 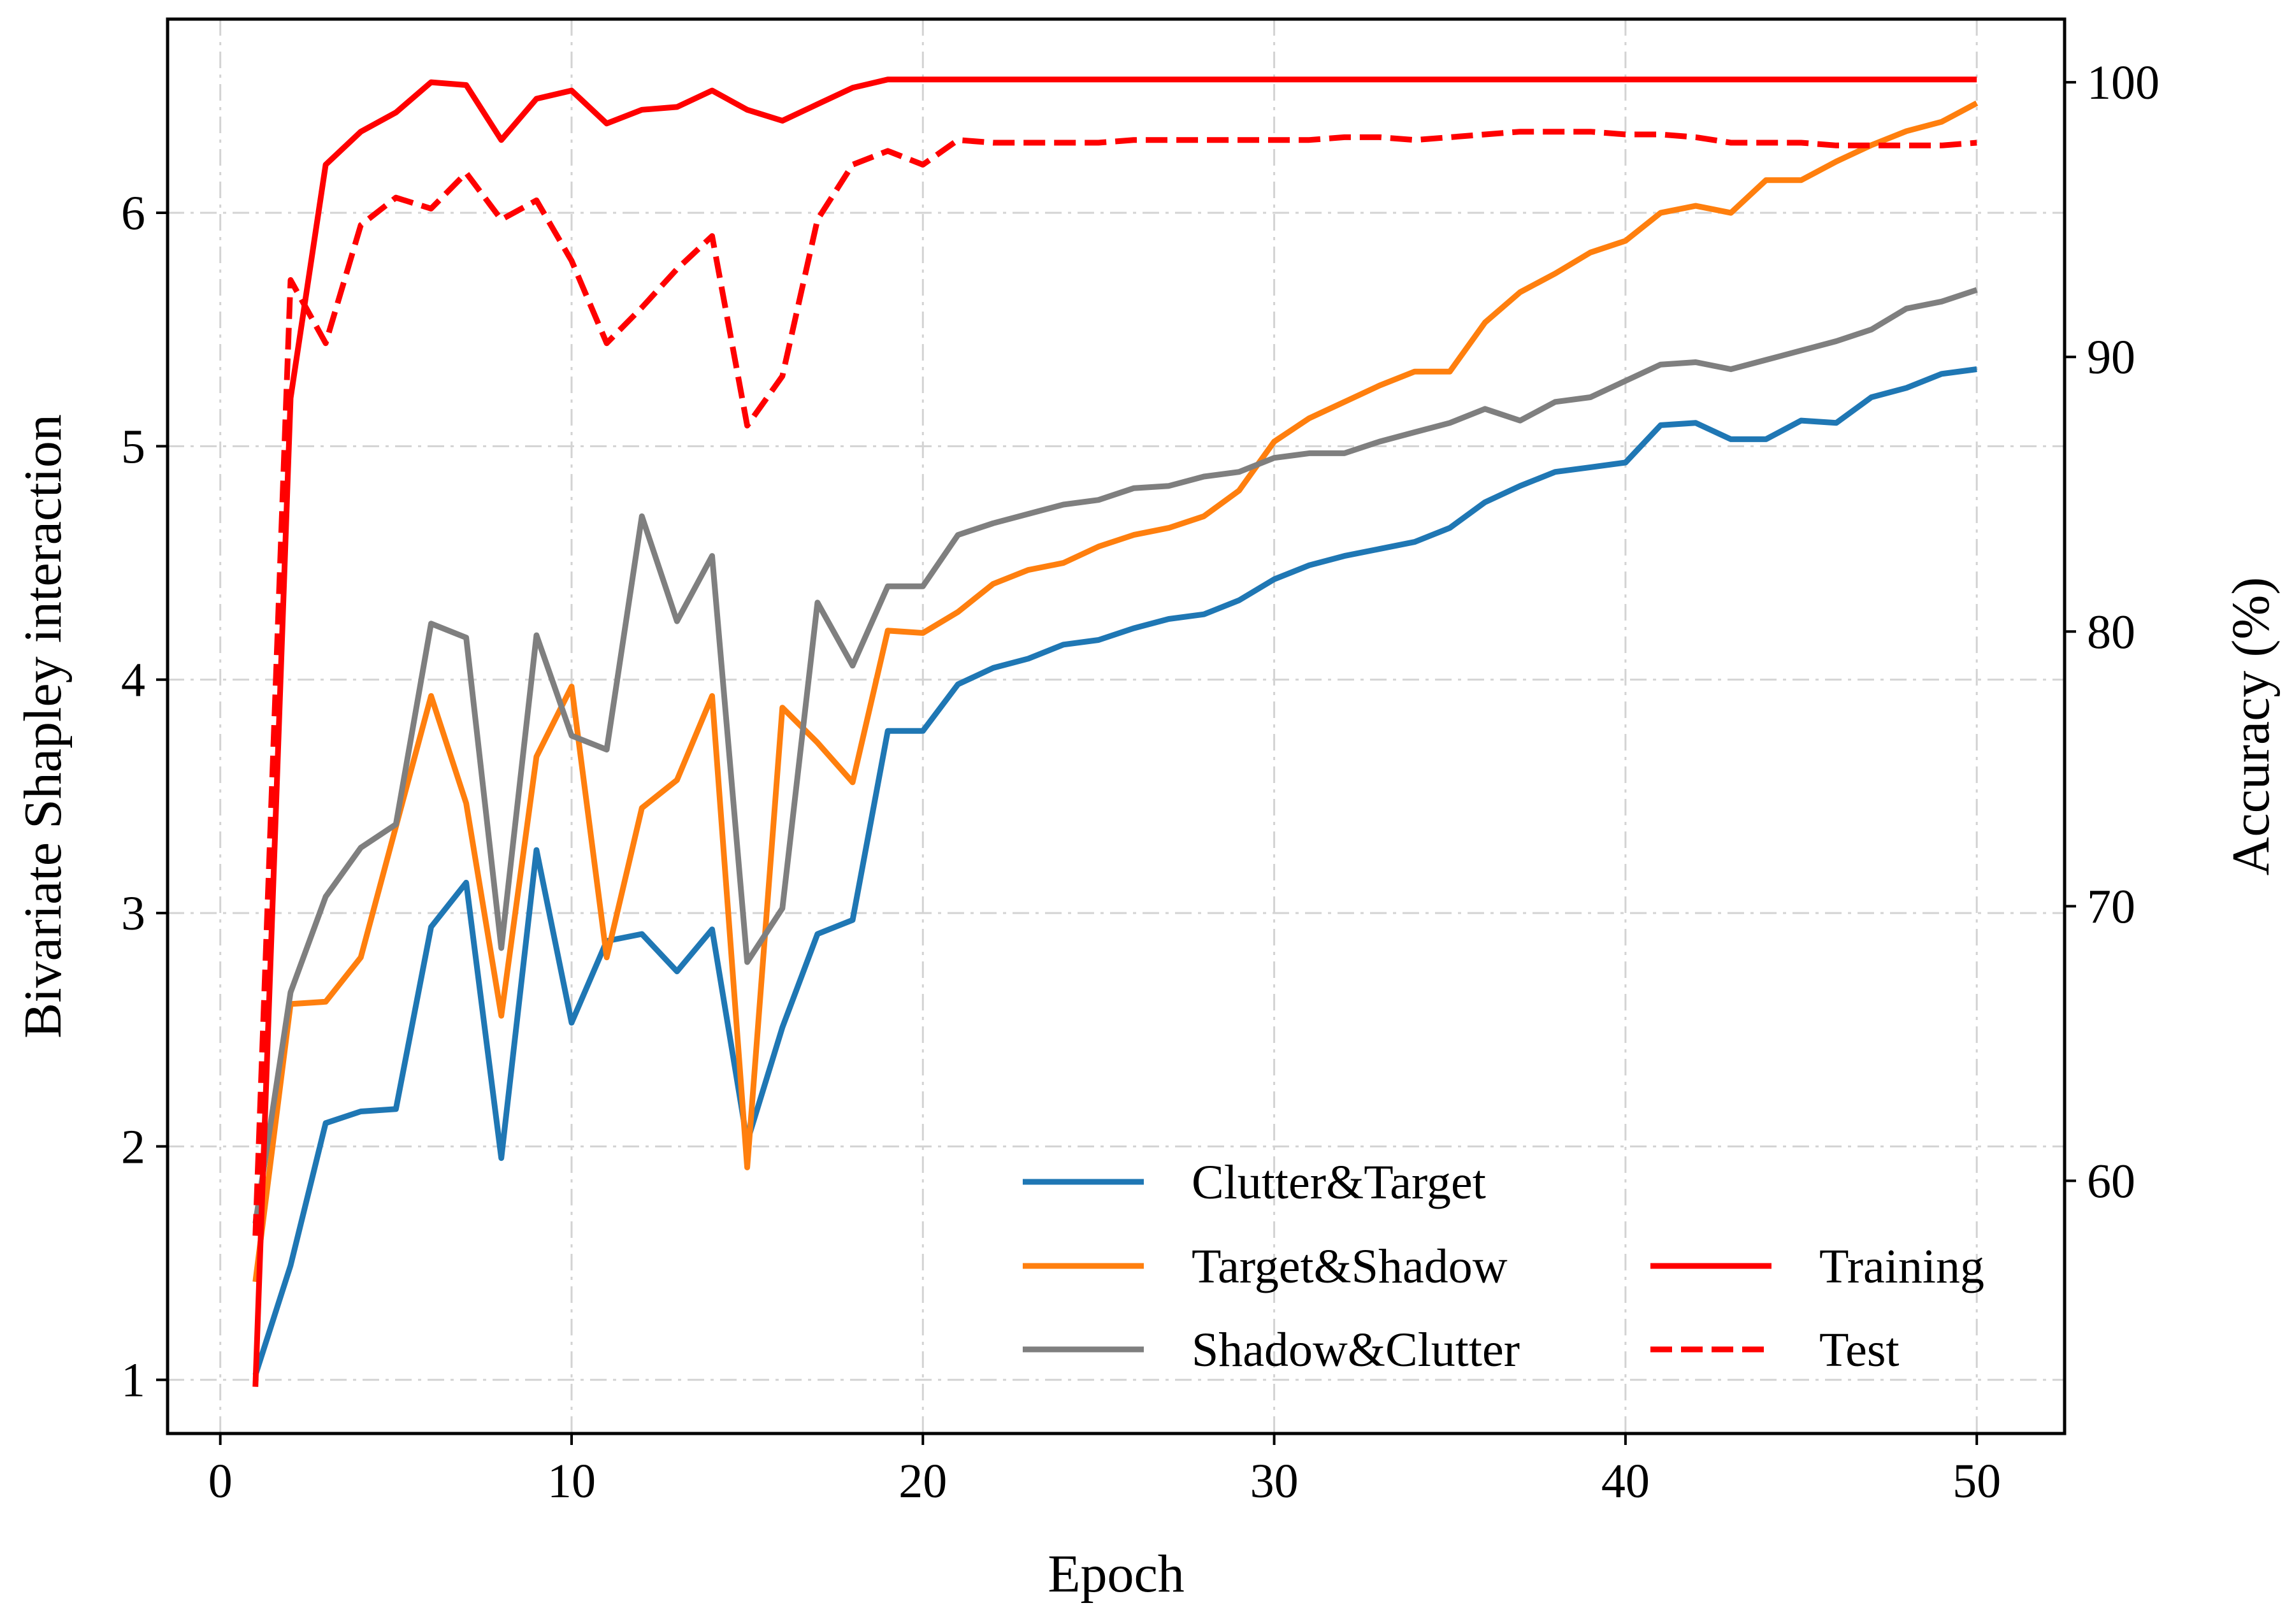 What do you see at coordinates (133, 913) in the screenshot?
I see `y-left-tick-label: 3` at bounding box center [133, 913].